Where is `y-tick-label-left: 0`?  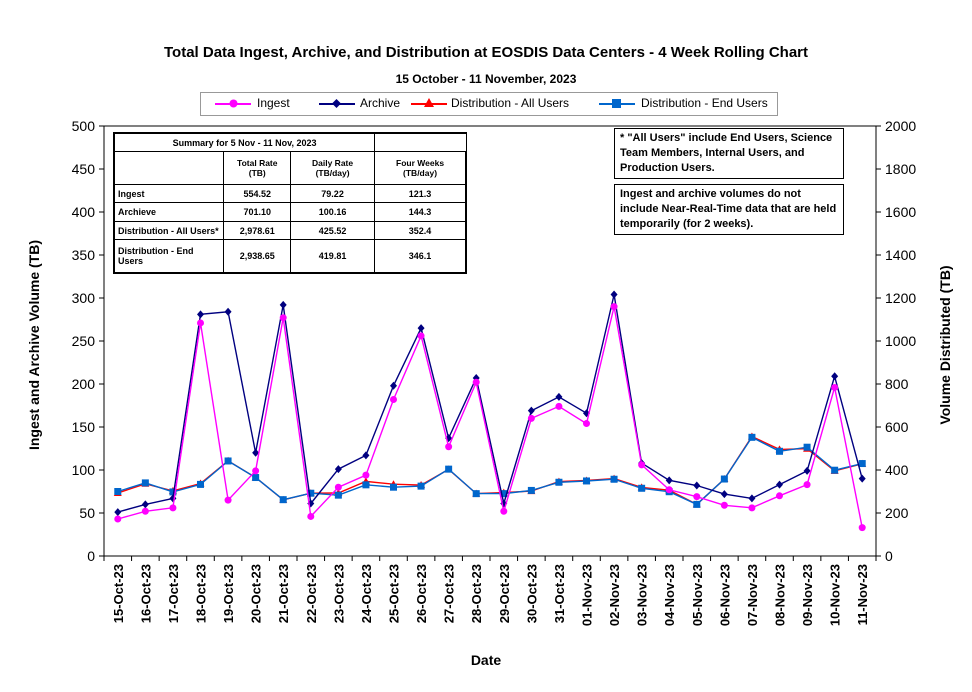 y-tick-label-left: 0 is located at coordinates (91, 556).